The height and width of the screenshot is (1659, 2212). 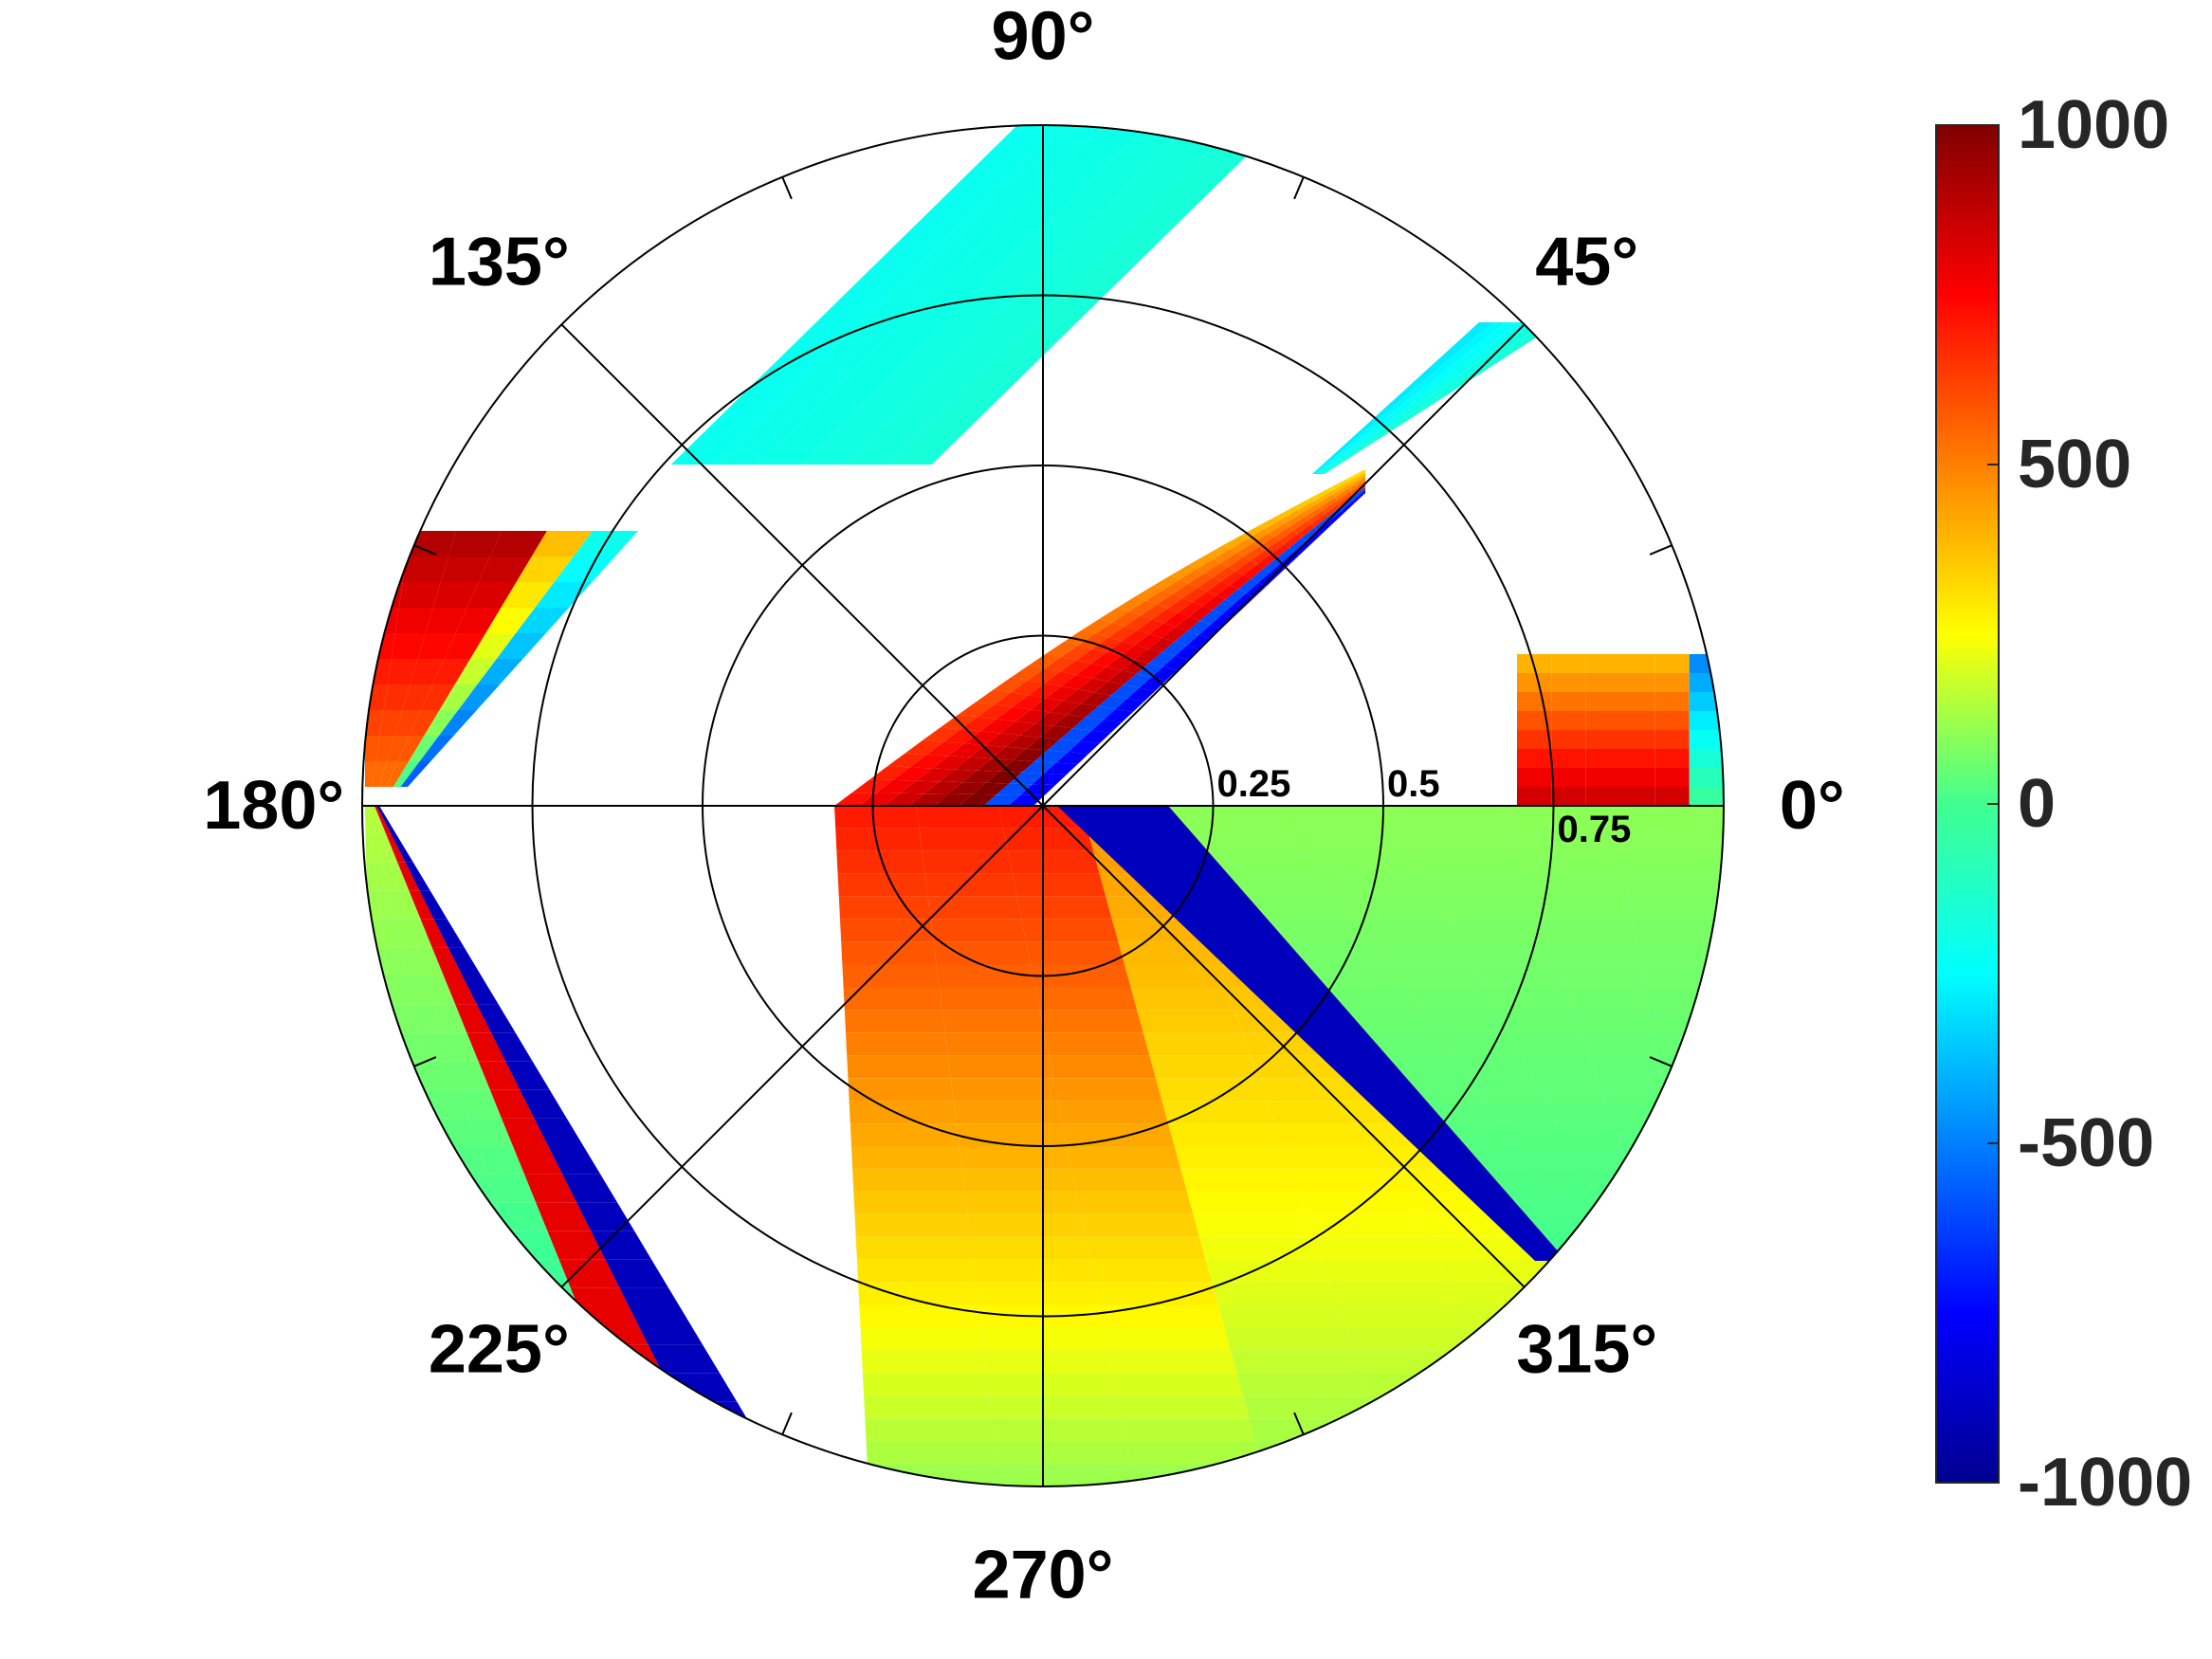 I want to click on grid-spoke, so click(x=802, y=1046).